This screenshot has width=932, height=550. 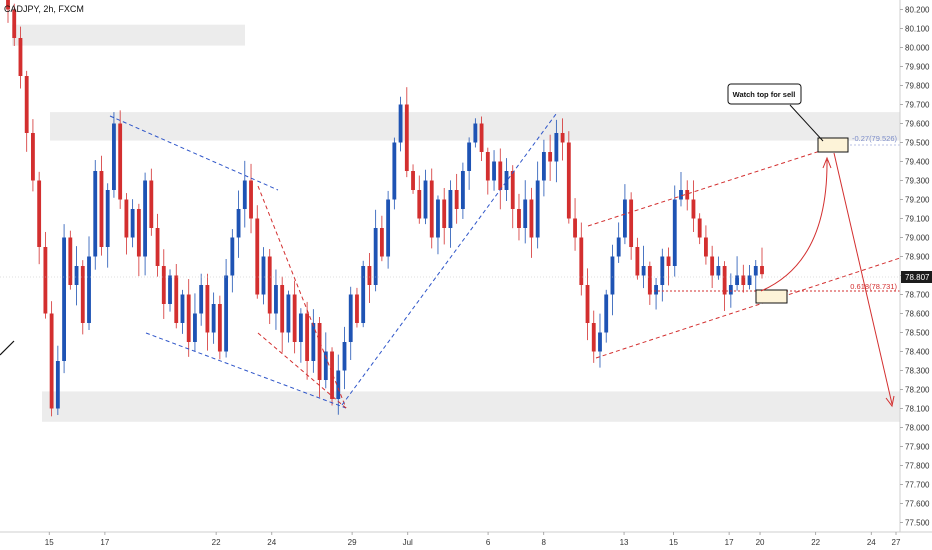 I want to click on time-tick-label: 6, so click(x=488, y=542).